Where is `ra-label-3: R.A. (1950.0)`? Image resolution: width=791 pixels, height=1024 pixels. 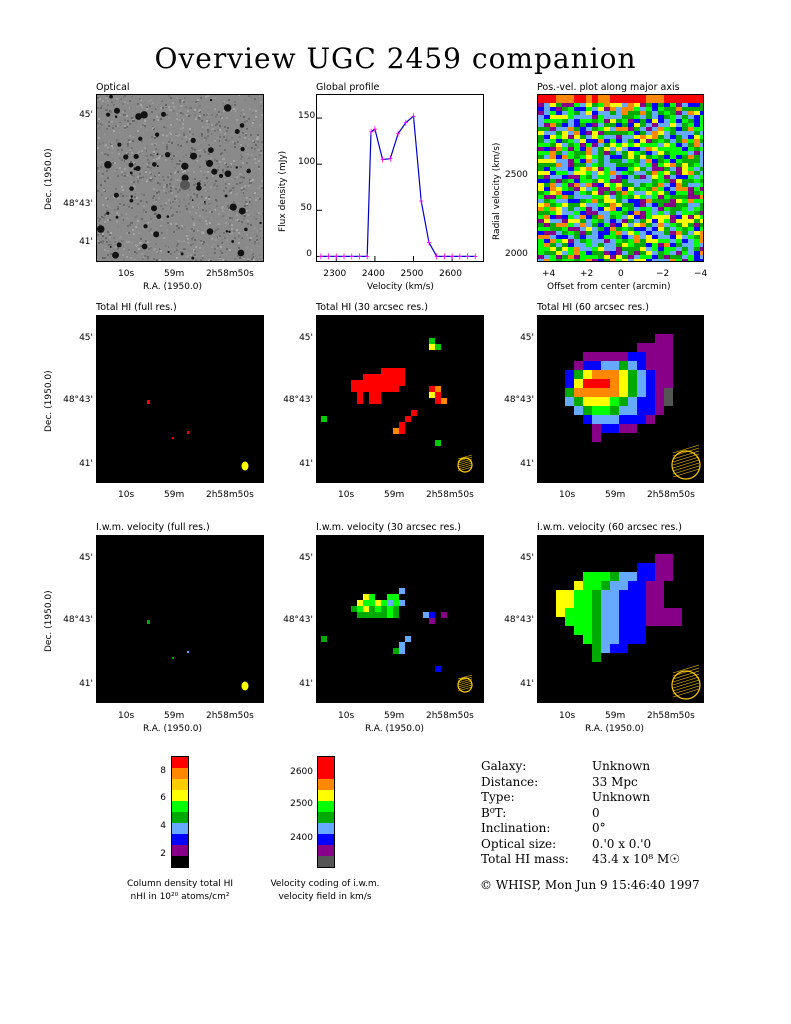 ra-label-3: R.A. (1950.0) is located at coordinates (395, 729).